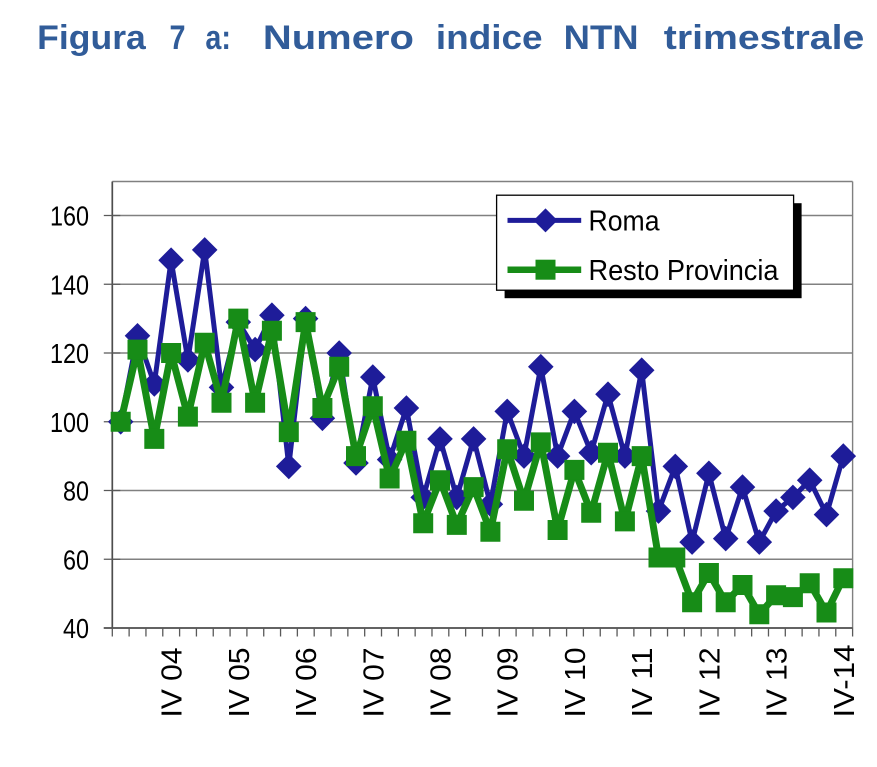 This screenshot has height=767, width=877. What do you see at coordinates (307, 683) in the screenshot?
I see `svg-text: IV 06` at bounding box center [307, 683].